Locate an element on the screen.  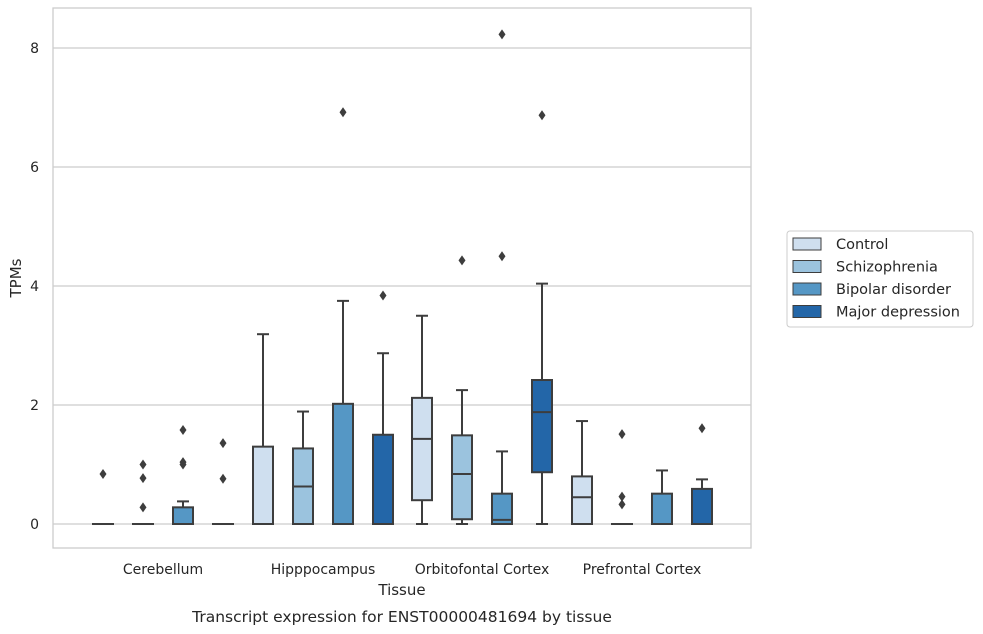
x-tick-label: Hipppocampus is located at coordinates (323, 570).